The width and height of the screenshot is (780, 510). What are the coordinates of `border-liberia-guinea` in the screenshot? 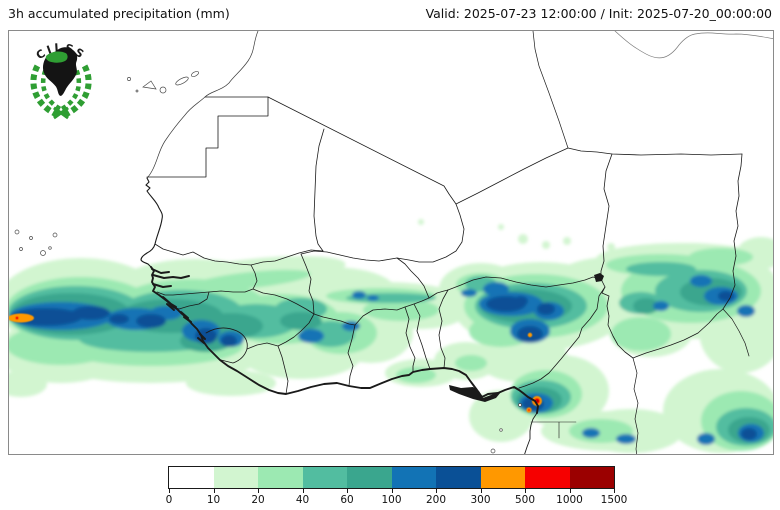 It's located at (262, 346).